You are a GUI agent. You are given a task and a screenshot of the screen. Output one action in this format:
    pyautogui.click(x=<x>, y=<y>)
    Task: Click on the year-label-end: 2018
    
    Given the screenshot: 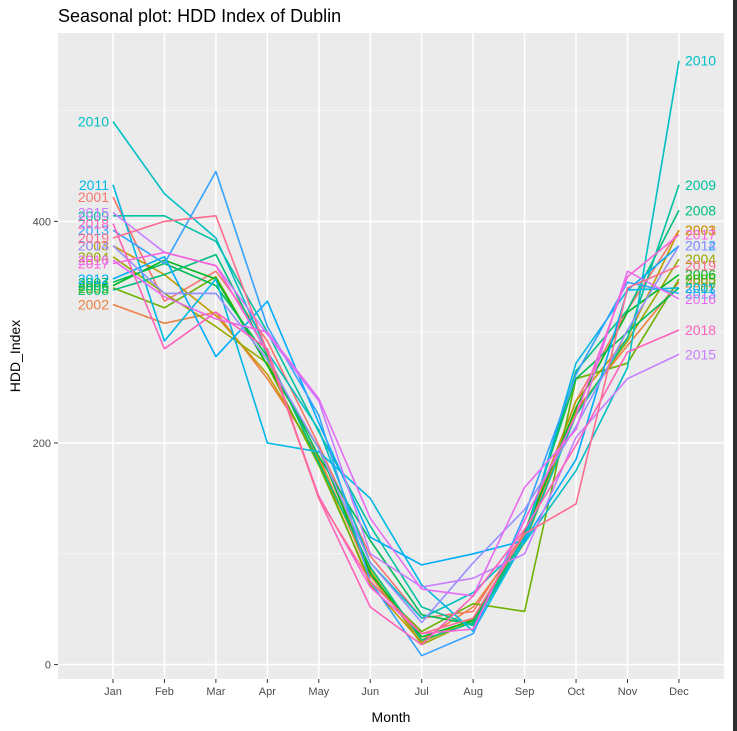 What is the action you would take?
    pyautogui.click(x=700, y=330)
    